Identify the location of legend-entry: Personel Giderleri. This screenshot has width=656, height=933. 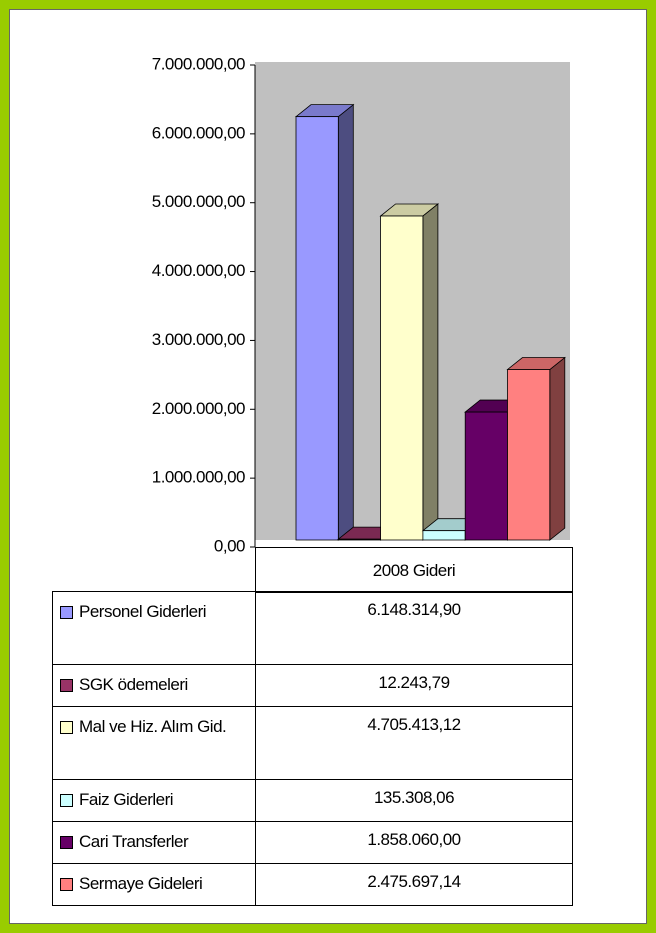
(154, 628).